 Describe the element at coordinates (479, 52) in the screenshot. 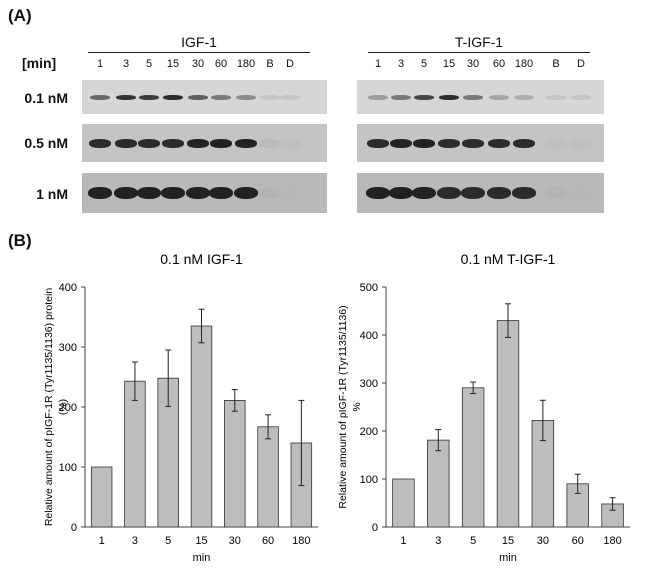

I see `group-underline-tigf1` at that location.